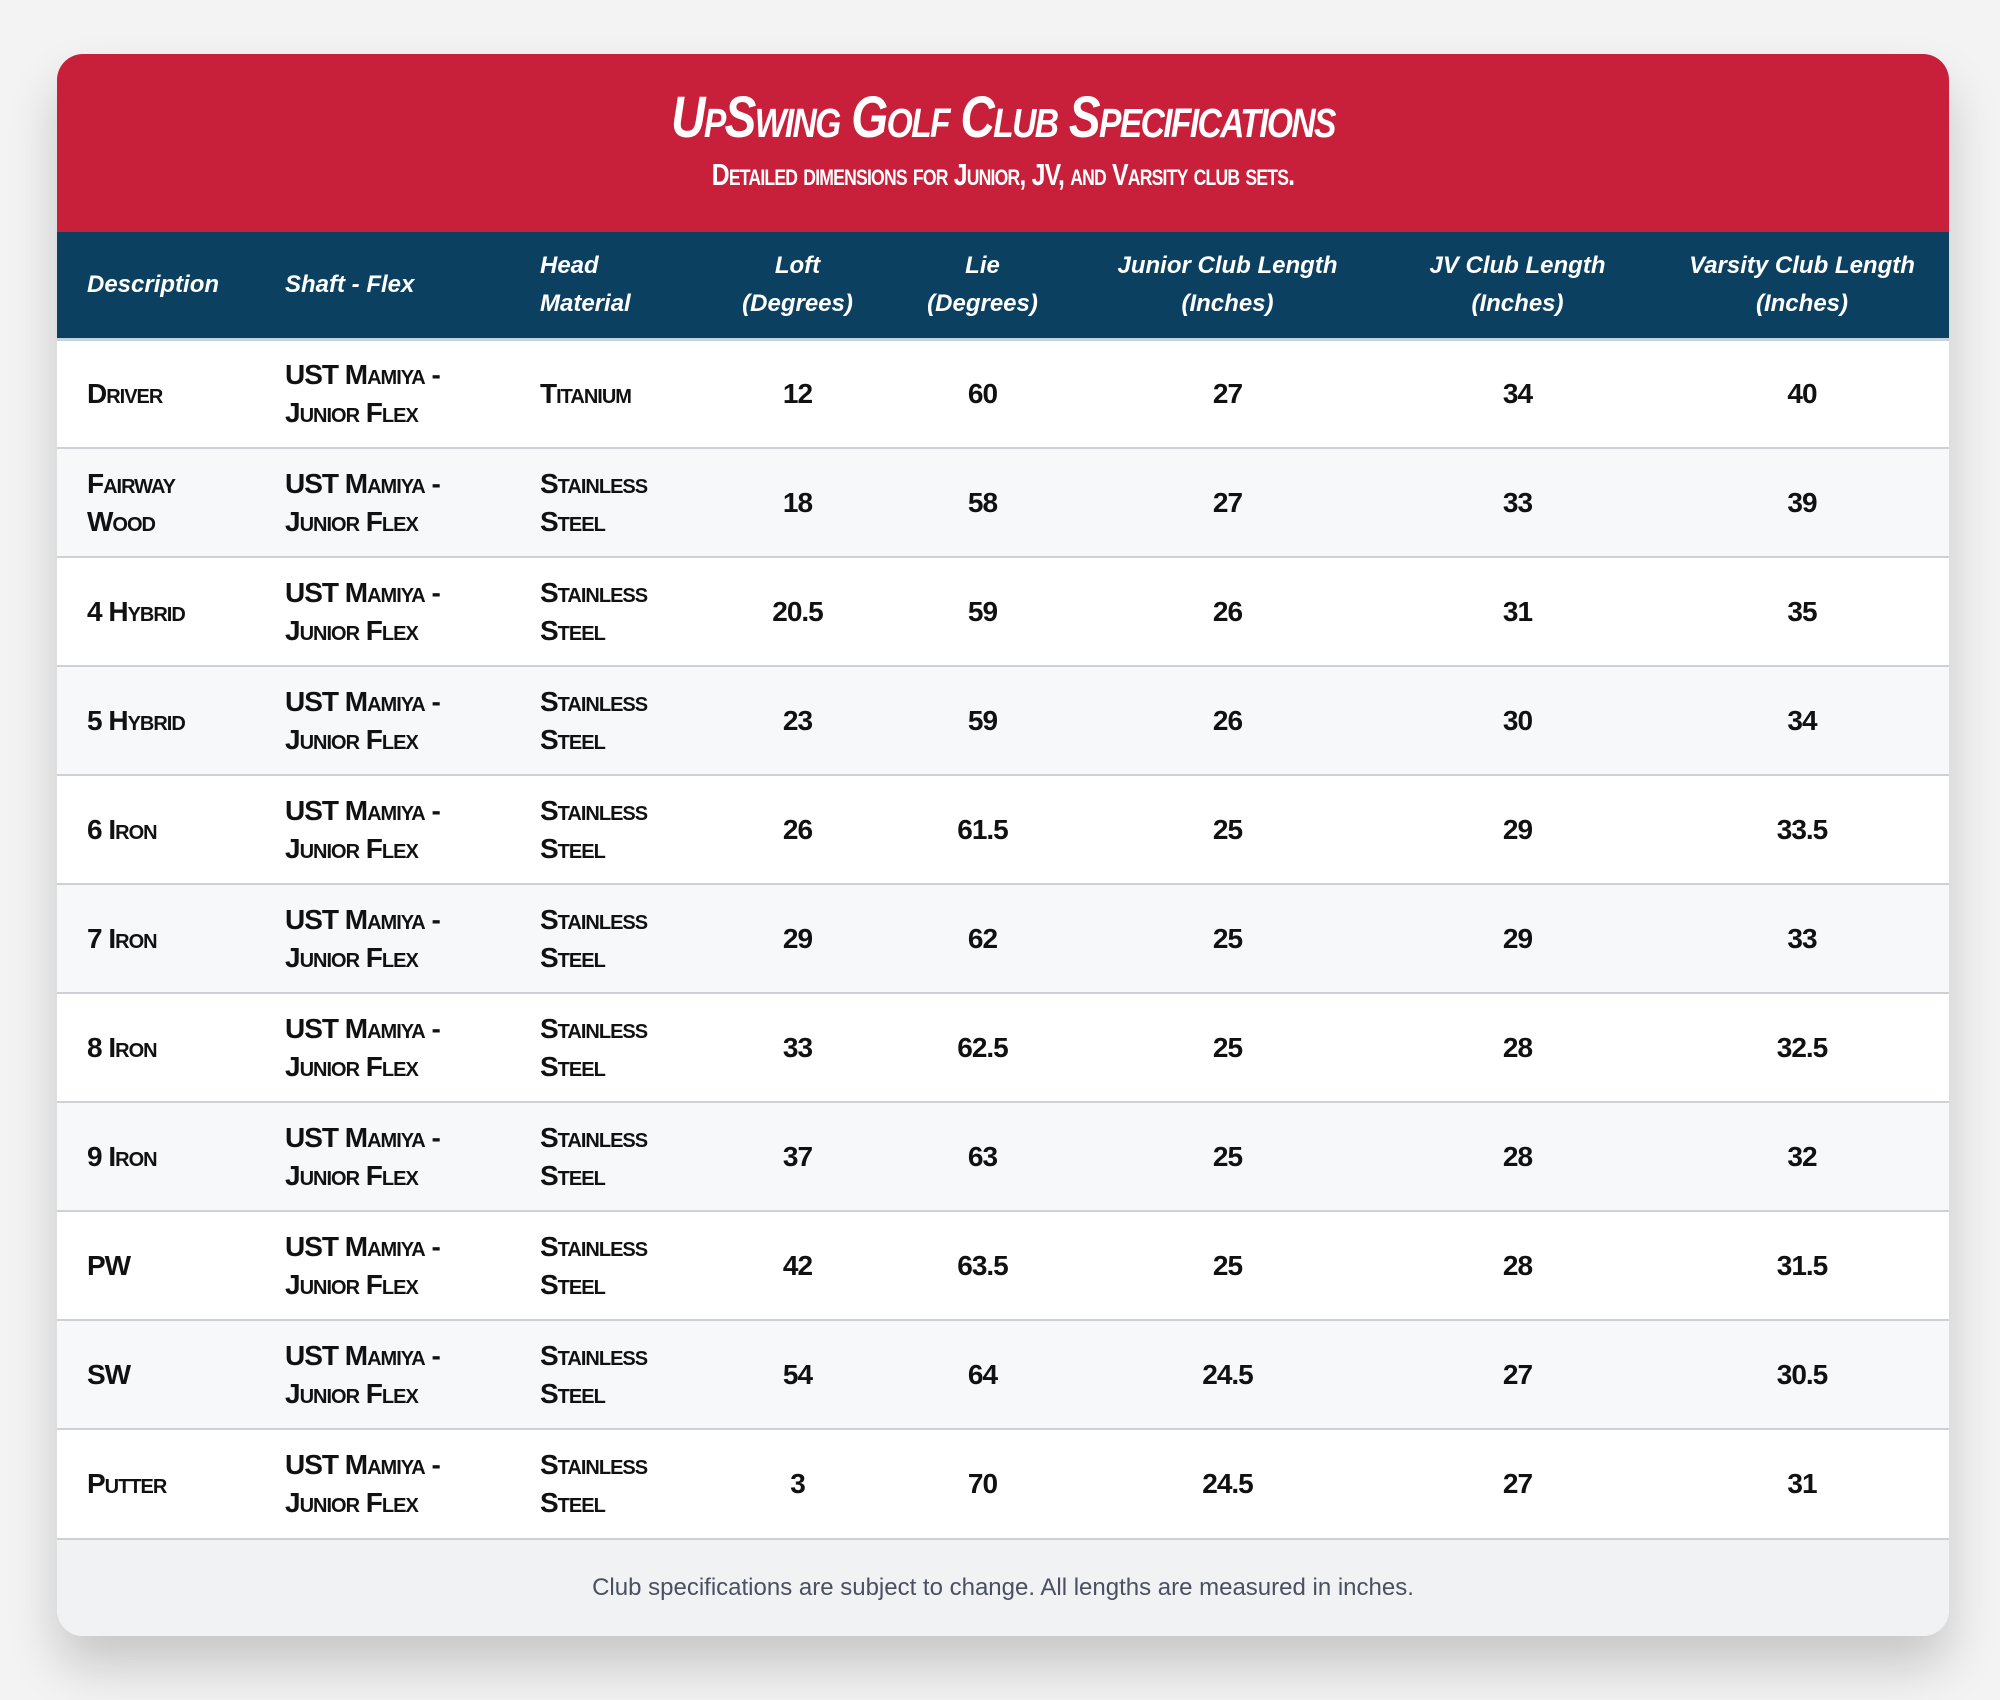 Image resolution: width=2000 pixels, height=1700 pixels. I want to click on column-header-line: Loft, so click(797, 265).